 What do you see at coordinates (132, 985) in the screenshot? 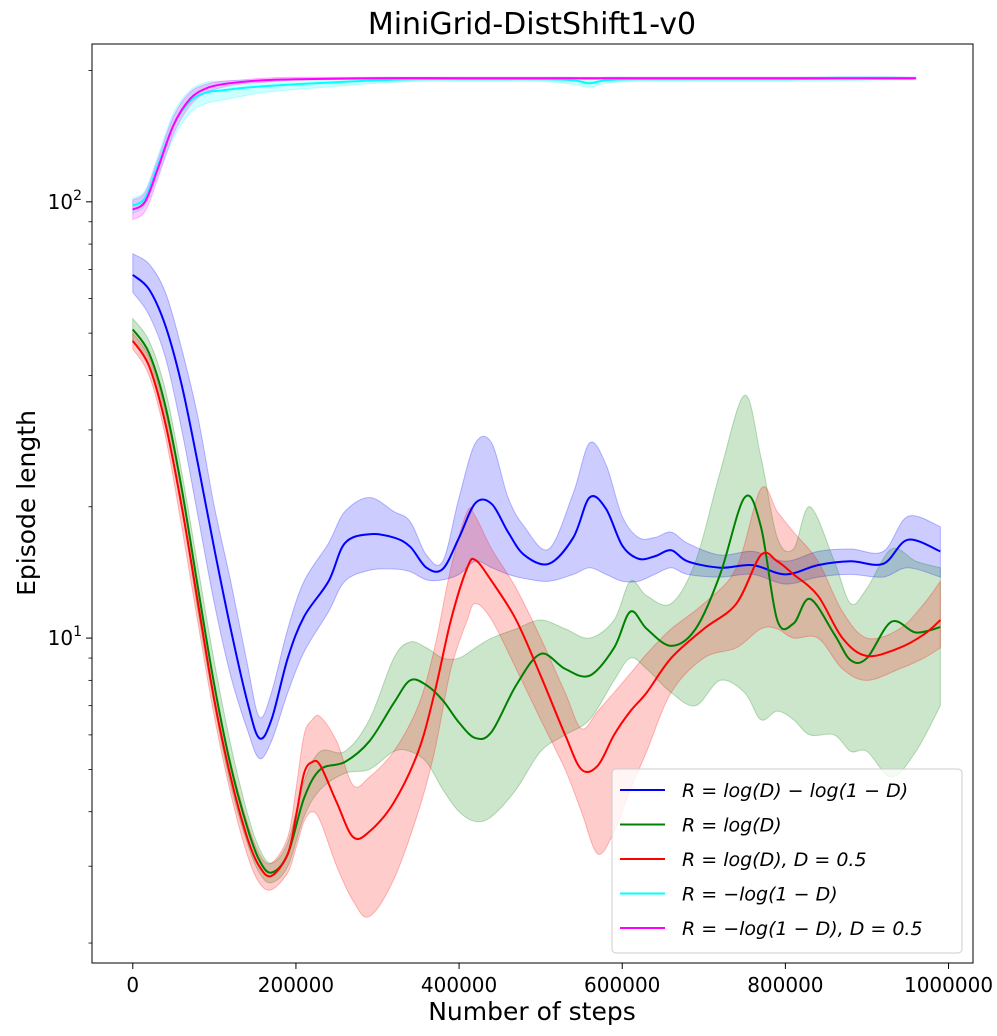
I see `x-tick-label-0: 0` at bounding box center [132, 985].